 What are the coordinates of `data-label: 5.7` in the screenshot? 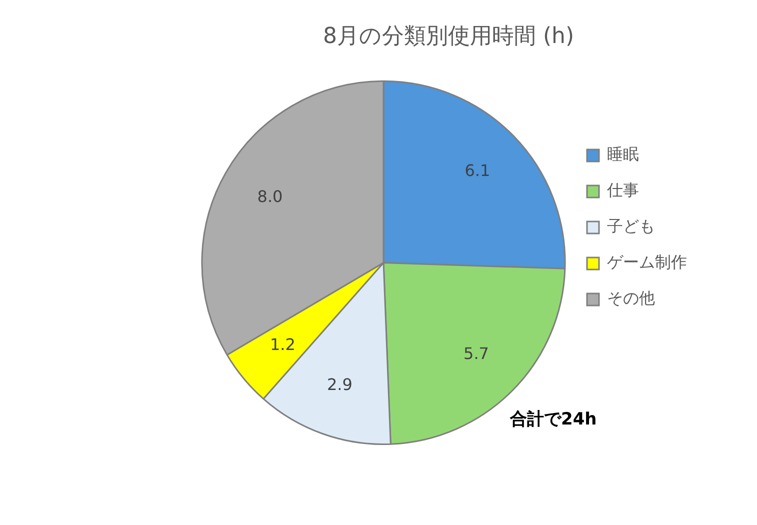 It's located at (476, 353).